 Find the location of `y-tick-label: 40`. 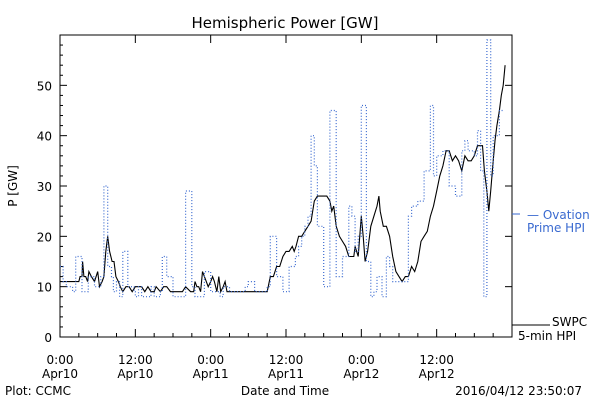

y-tick-label: 40 is located at coordinates (44, 137).